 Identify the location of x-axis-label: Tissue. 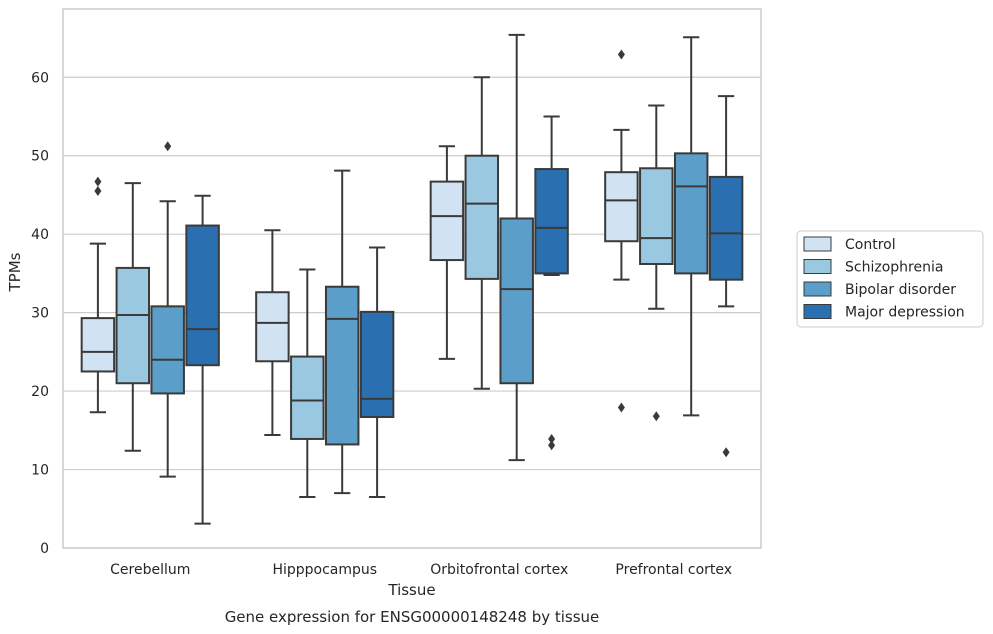
(411, 590).